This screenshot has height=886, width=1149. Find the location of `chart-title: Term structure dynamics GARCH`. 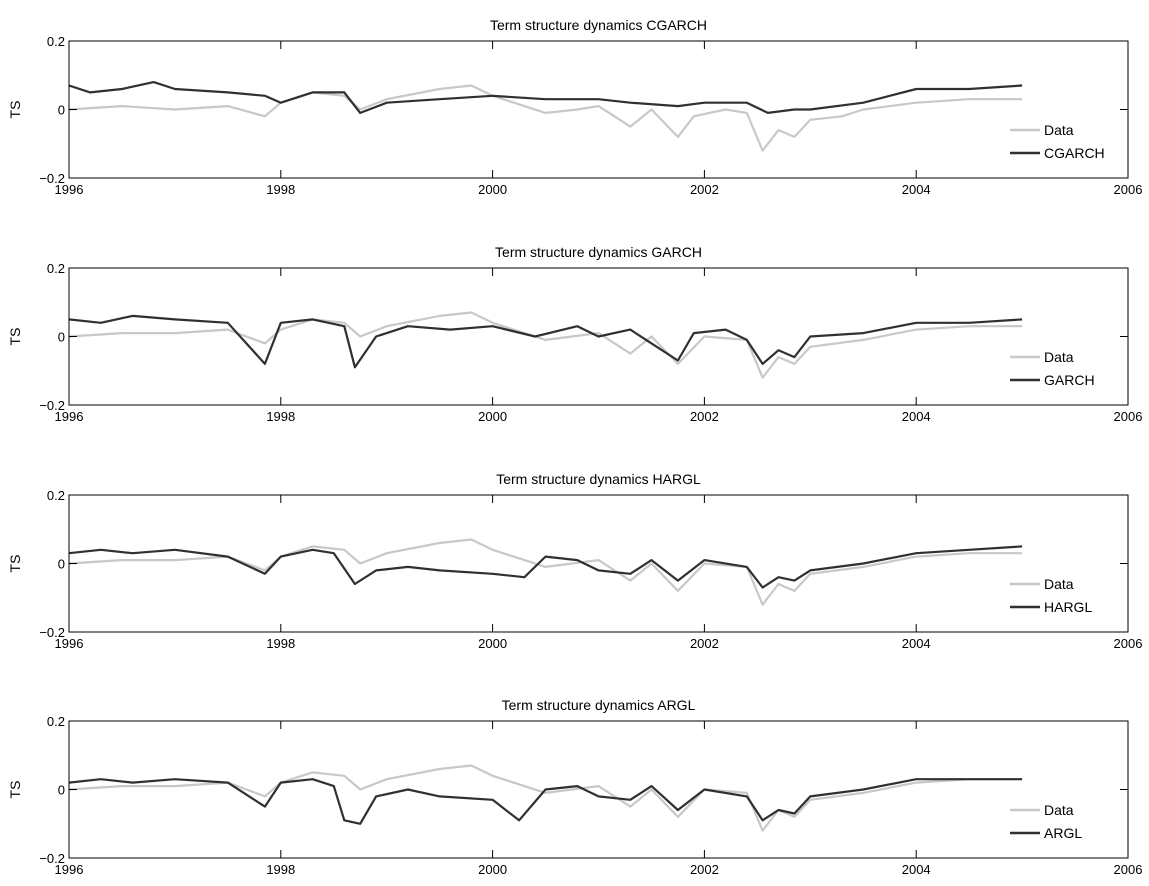

chart-title: Term structure dynamics GARCH is located at coordinates (598, 252).